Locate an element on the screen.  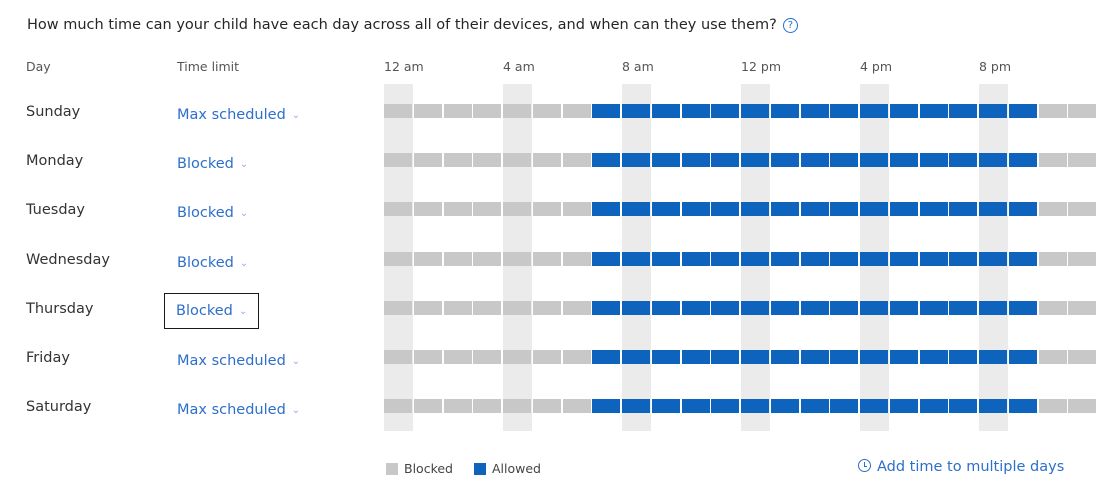
time-limit-dropdown-tuesday: Blocked ⌄ is located at coordinates (212, 213).